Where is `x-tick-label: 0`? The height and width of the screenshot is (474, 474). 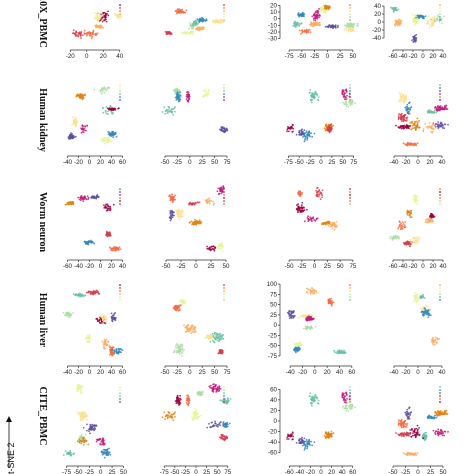 x-tick-label: 0 is located at coordinates (190, 372).